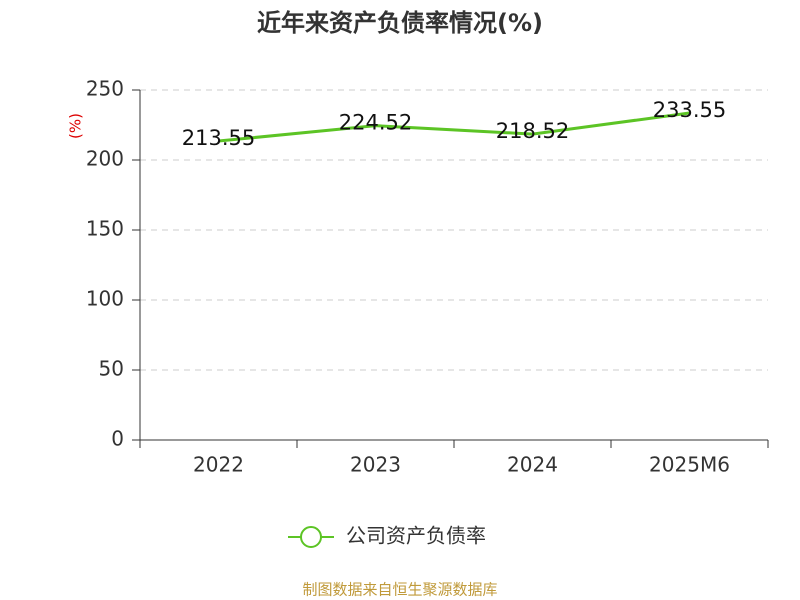 The height and width of the screenshot is (600, 800). What do you see at coordinates (416, 536) in the screenshot?
I see `legend-label: 公司资产负债率` at bounding box center [416, 536].